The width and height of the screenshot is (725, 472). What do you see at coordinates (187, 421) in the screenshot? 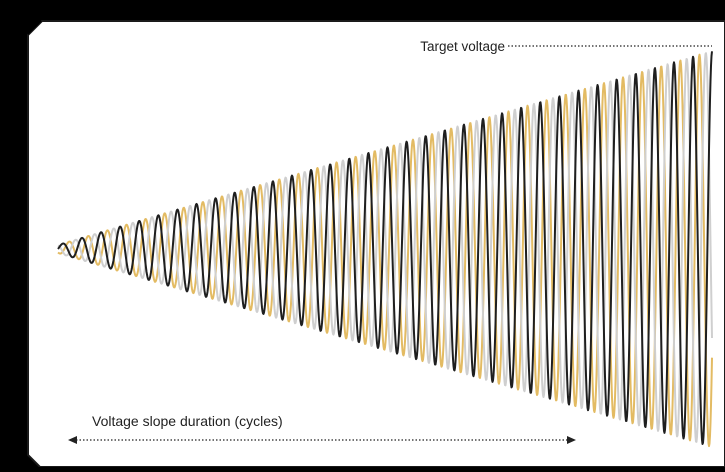
I see `slope-duration-label: Voltage slope duration (cycles)` at bounding box center [187, 421].